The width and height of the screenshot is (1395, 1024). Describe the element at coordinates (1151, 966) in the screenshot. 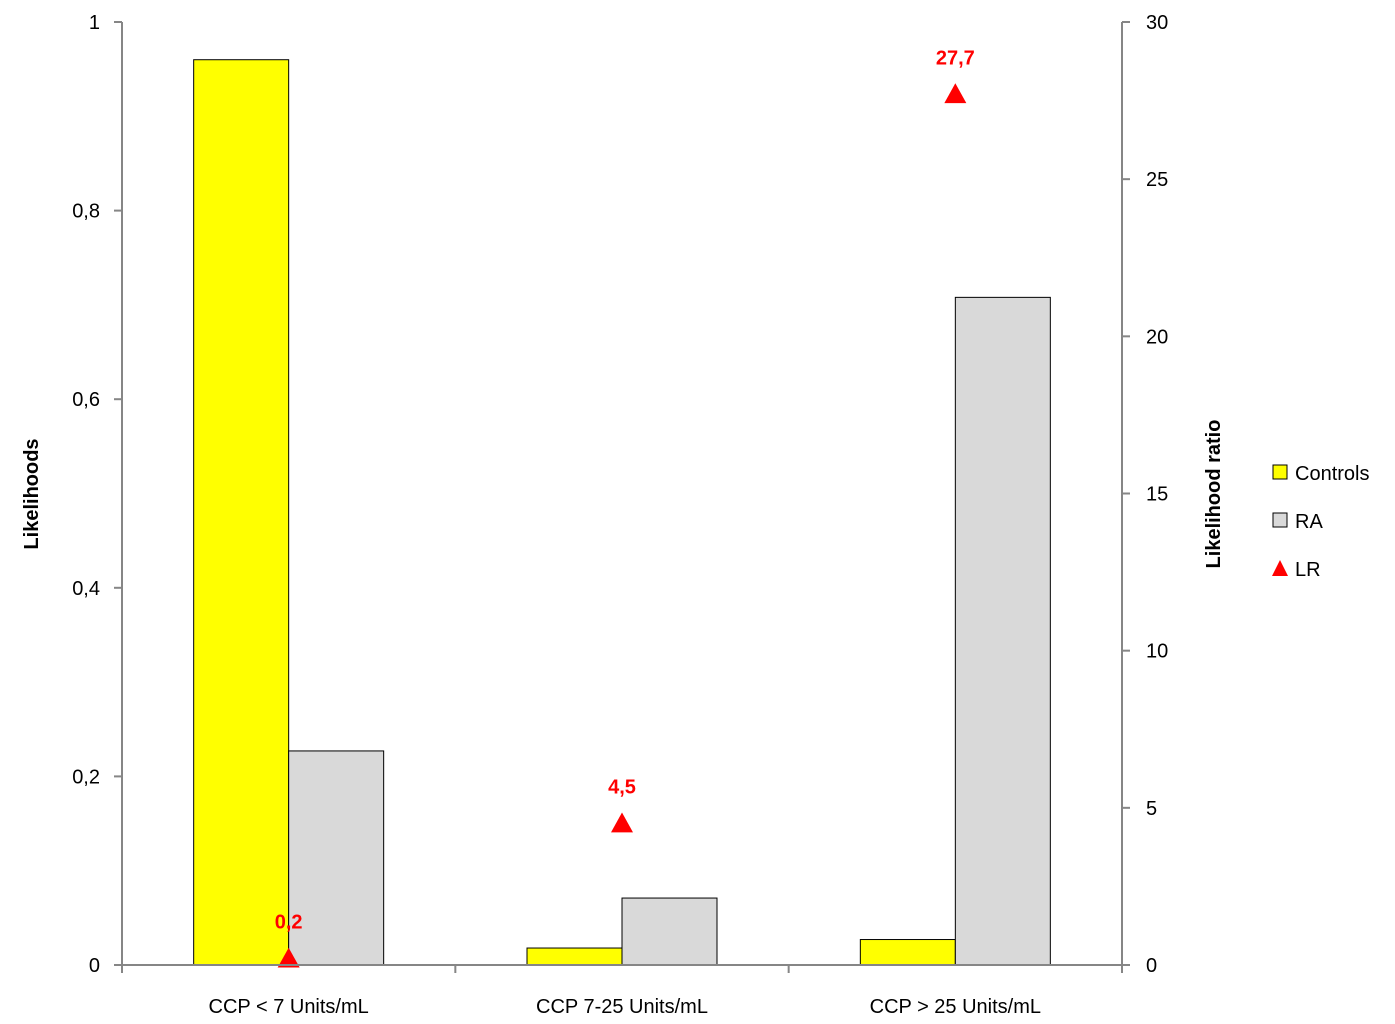

I see `right-tick-label: 0` at that location.